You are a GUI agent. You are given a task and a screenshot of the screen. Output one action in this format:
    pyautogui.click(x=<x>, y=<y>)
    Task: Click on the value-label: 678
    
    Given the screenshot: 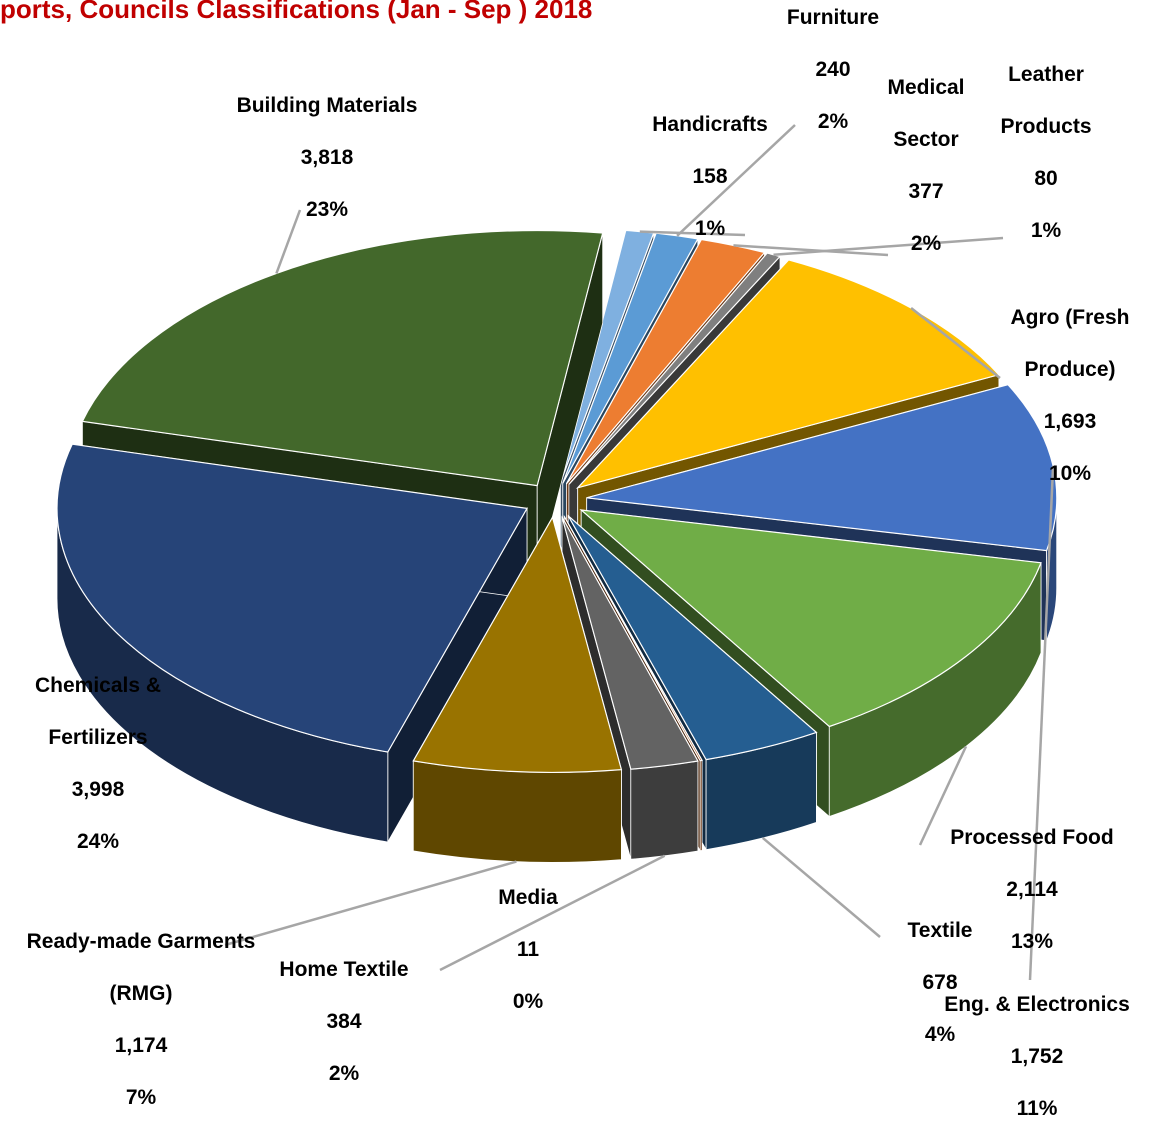 What is the action you would take?
    pyautogui.click(x=940, y=982)
    